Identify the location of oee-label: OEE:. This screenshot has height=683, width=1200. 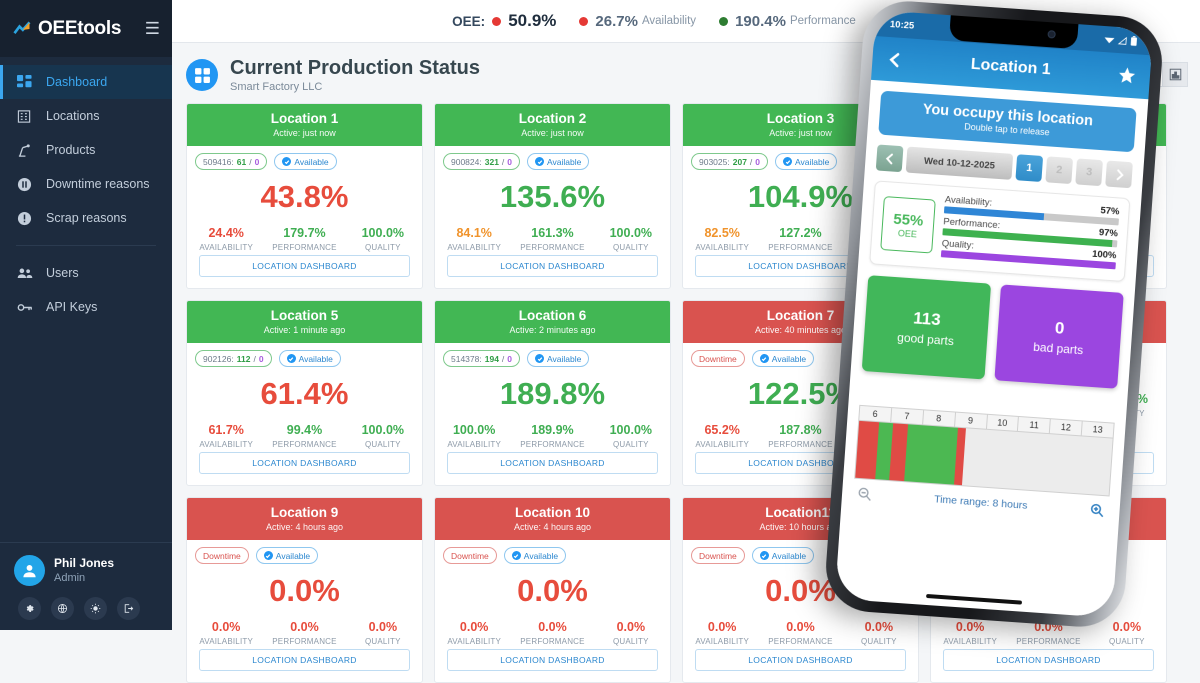
(469, 21).